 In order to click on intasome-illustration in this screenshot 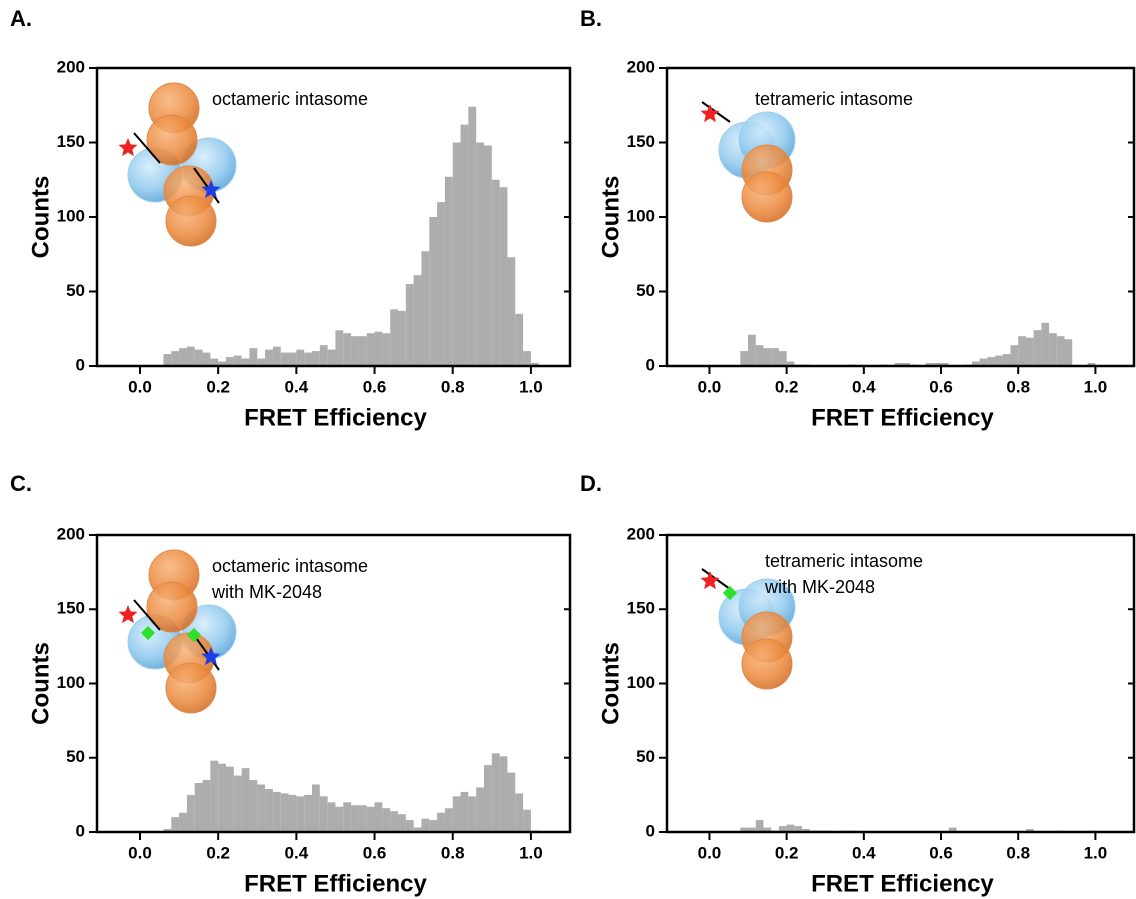, I will do `click(748, 162)`.